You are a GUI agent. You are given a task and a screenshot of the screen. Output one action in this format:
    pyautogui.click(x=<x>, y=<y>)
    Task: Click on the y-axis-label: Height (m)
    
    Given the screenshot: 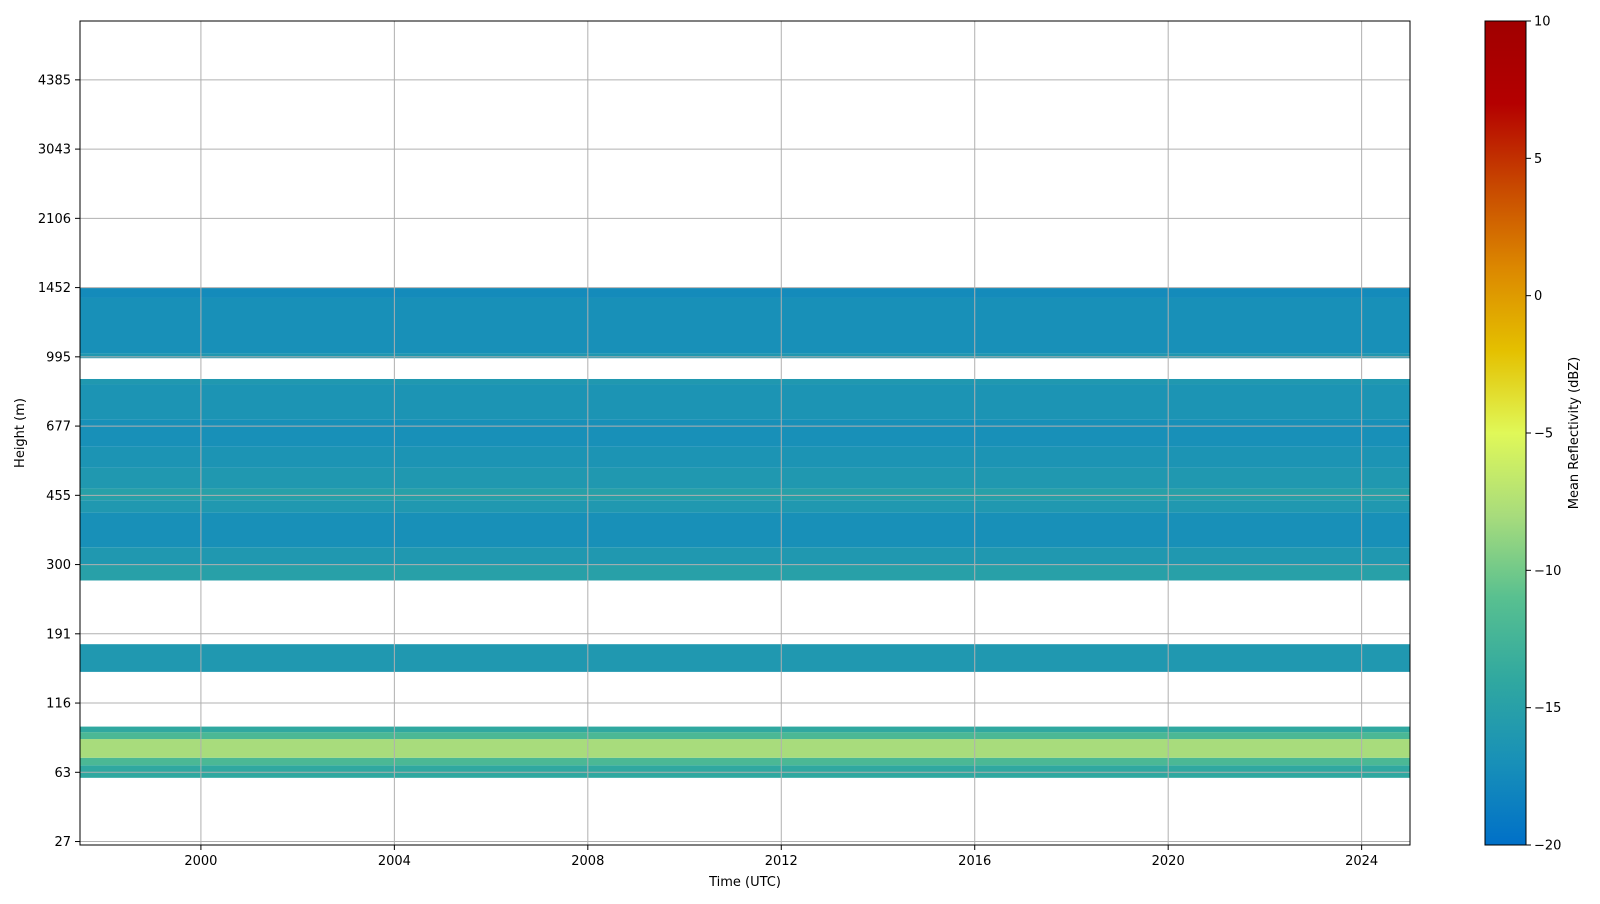 What is the action you would take?
    pyautogui.click(x=20, y=433)
    